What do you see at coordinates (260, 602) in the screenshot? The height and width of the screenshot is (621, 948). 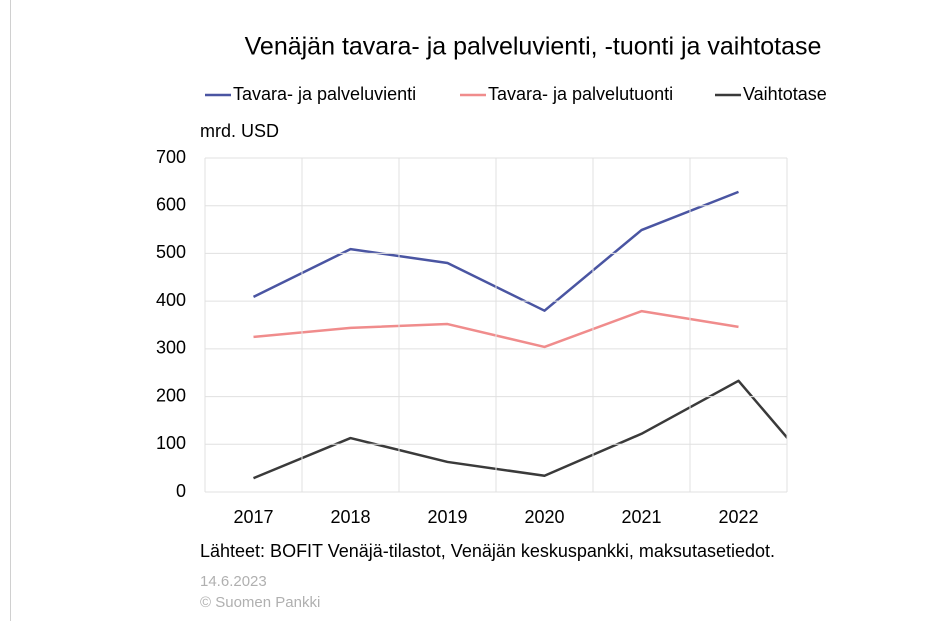 I see `copyright: © Suomen Pankki` at bounding box center [260, 602].